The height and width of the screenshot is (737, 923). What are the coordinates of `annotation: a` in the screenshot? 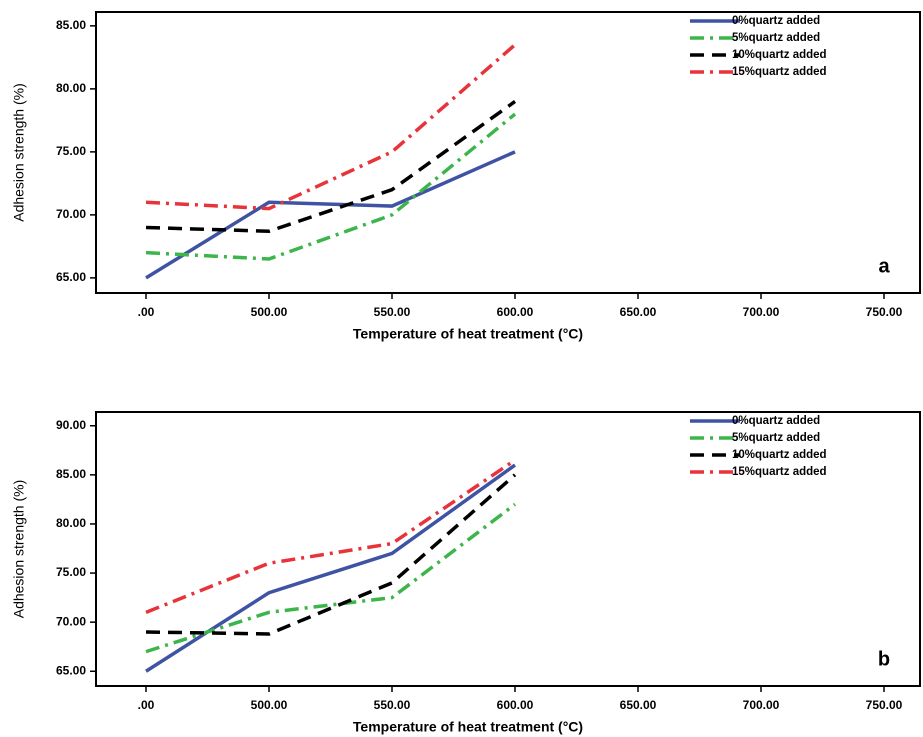 It's located at (884, 266).